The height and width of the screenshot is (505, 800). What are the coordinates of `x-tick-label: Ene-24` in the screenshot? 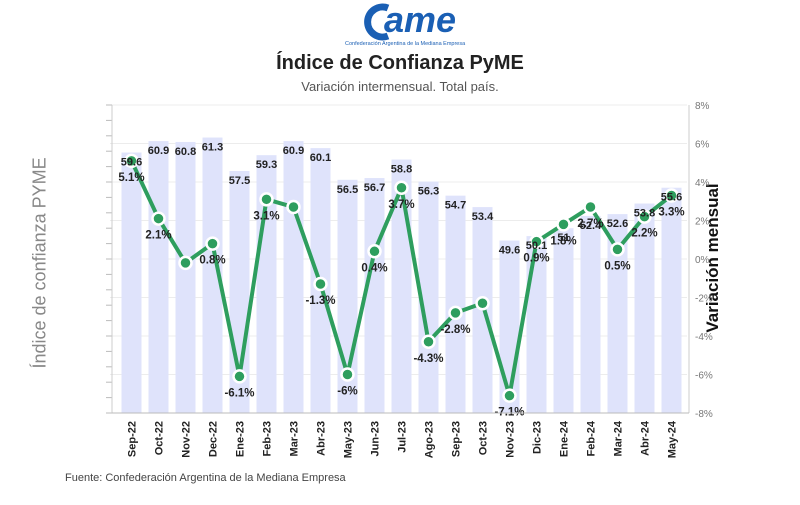 It's located at (565, 438).